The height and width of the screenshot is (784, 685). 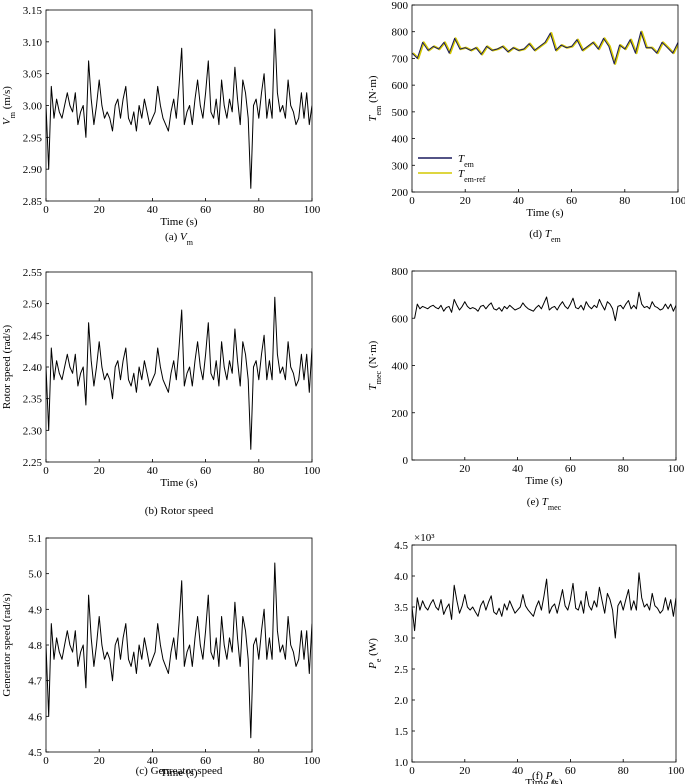 What do you see at coordinates (33, 463) in the screenshot?
I see `y-tick-label: 2.25` at bounding box center [33, 463].